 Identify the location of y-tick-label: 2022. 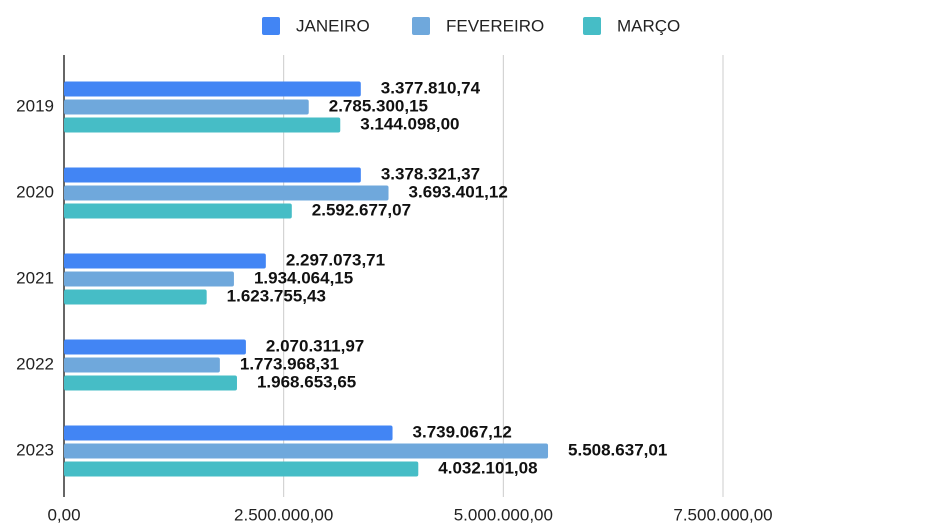
(35, 363).